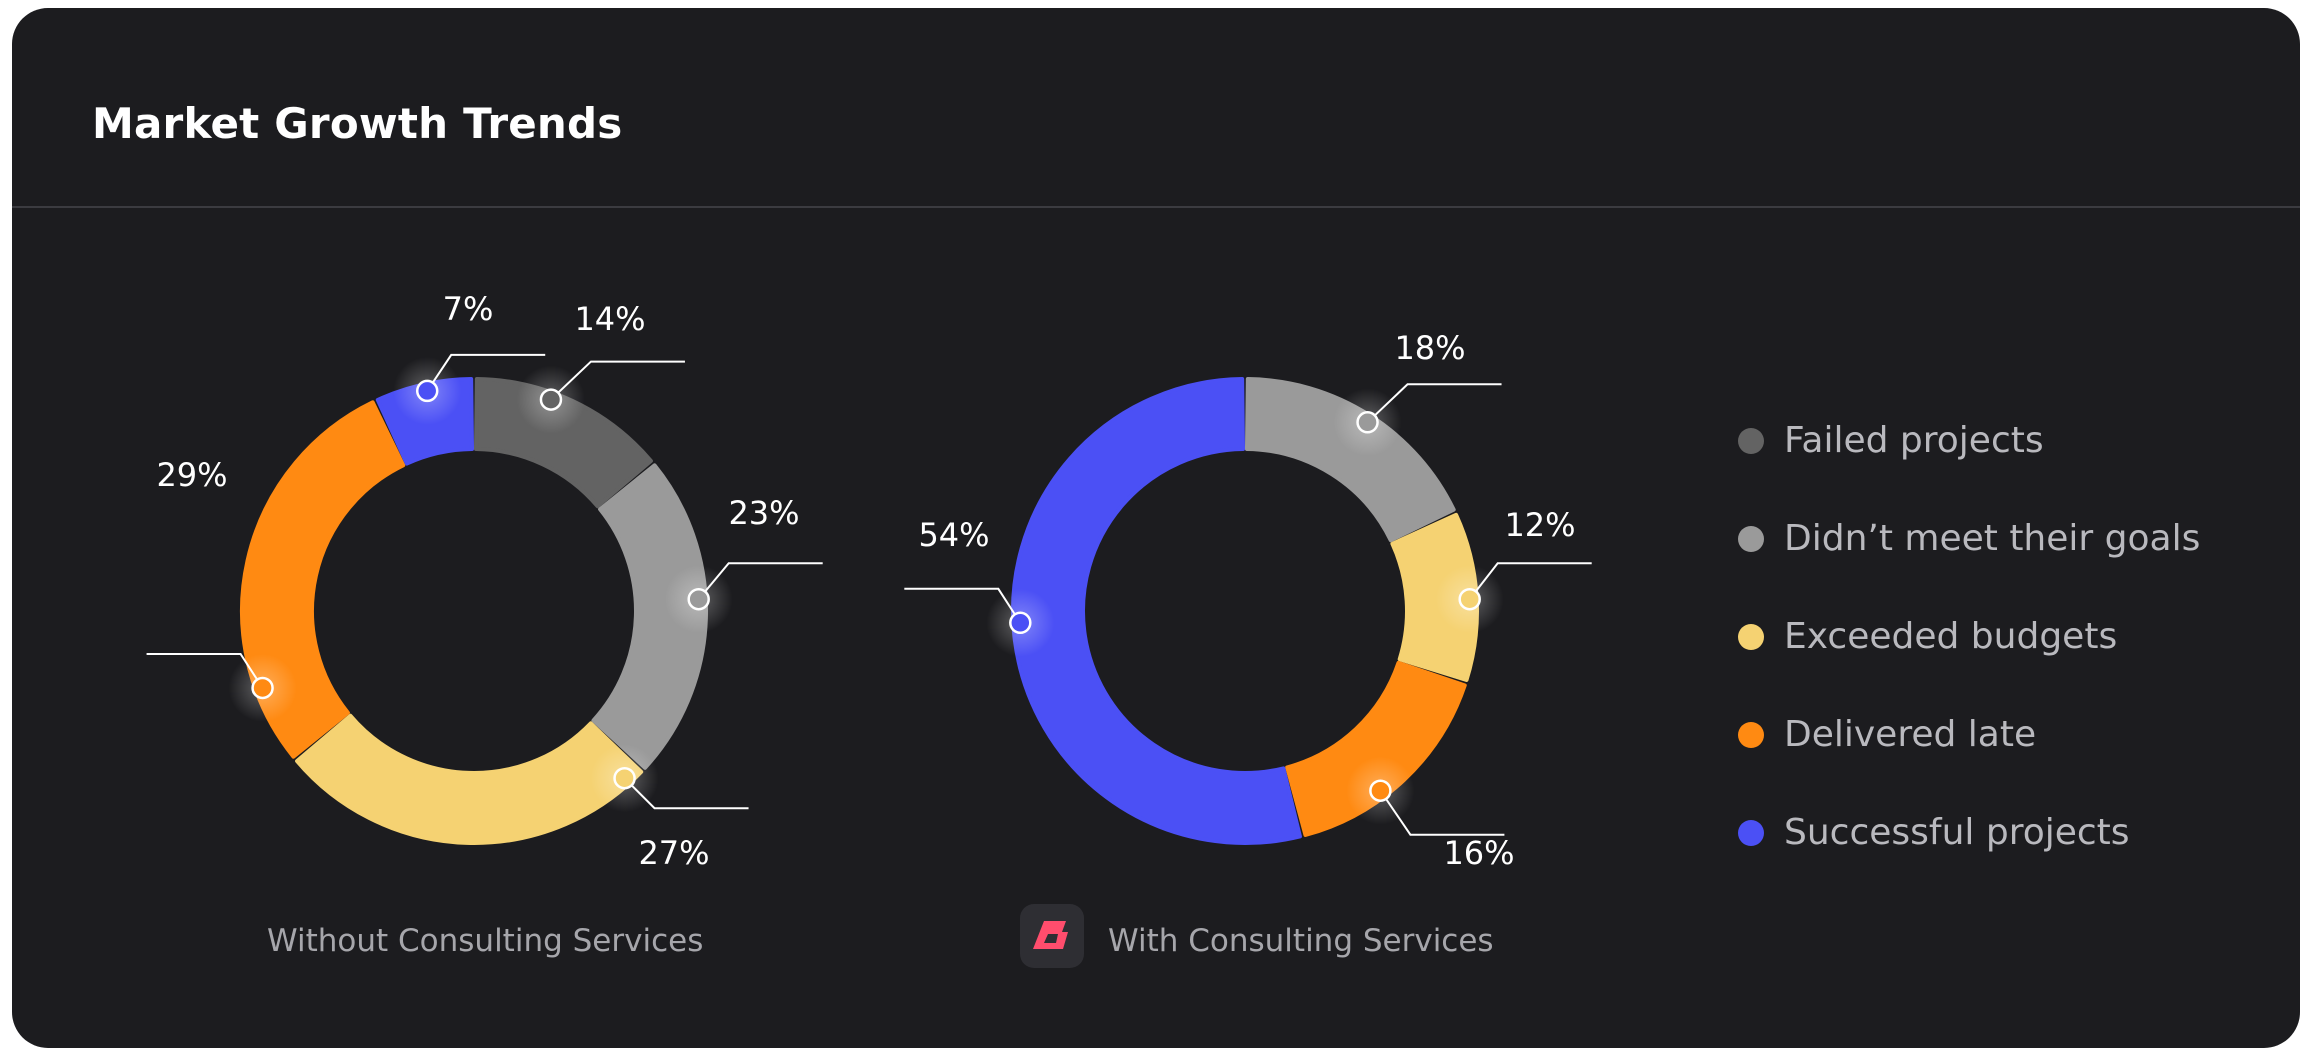 This screenshot has width=2312, height=1064. I want to click on legend-item-exceeded-budgets: Exceeded budgets, so click(1969, 637).